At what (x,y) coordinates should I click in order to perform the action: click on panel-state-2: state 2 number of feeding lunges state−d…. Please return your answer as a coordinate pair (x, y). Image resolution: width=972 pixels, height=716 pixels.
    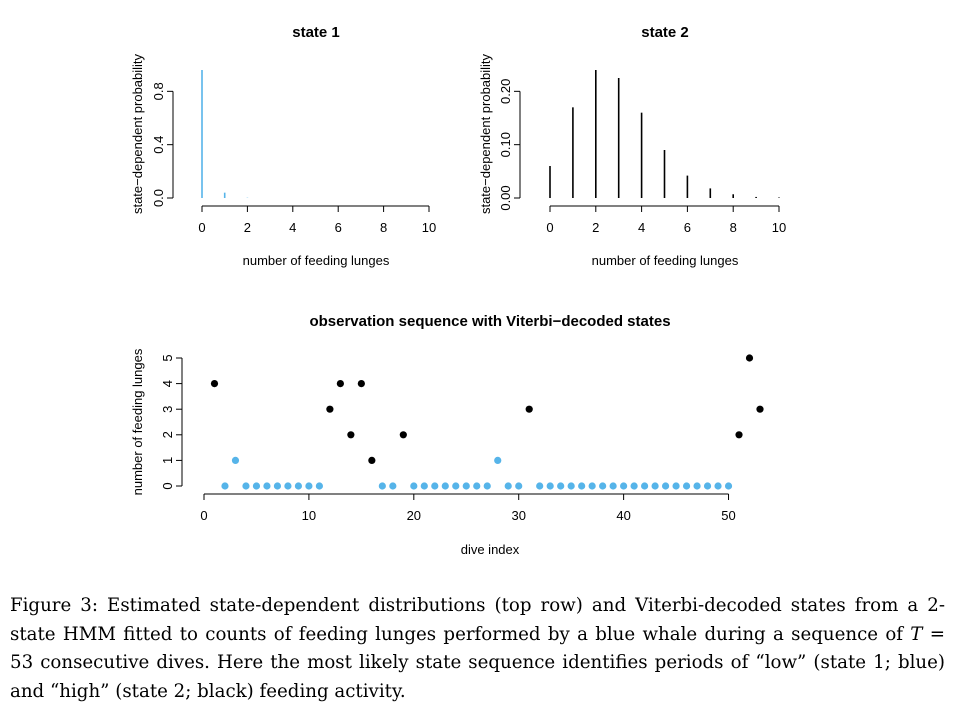
    Looking at the image, I should click on (632, 146).